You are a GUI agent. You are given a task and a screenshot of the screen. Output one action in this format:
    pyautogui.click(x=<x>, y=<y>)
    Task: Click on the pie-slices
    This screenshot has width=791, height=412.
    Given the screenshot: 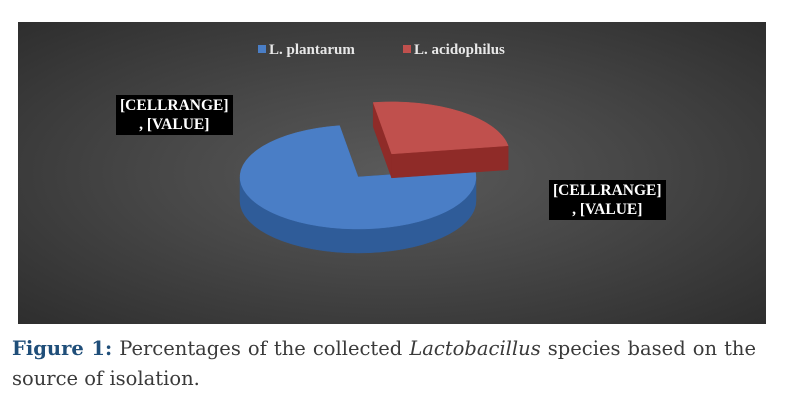 What is the action you would take?
    pyautogui.click(x=374, y=177)
    